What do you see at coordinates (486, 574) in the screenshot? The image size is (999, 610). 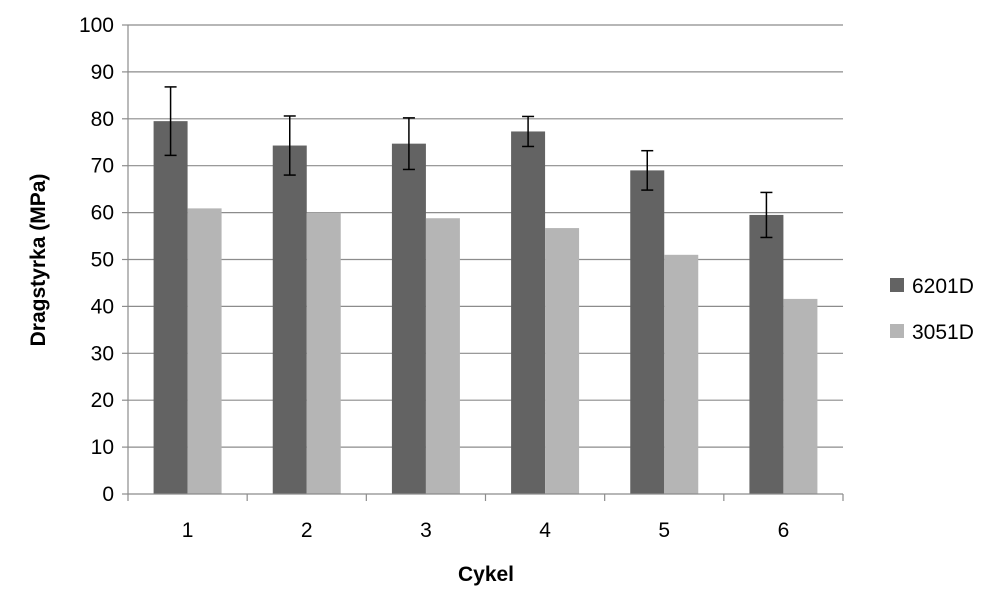 I see `x-axis-title: Cykel` at bounding box center [486, 574].